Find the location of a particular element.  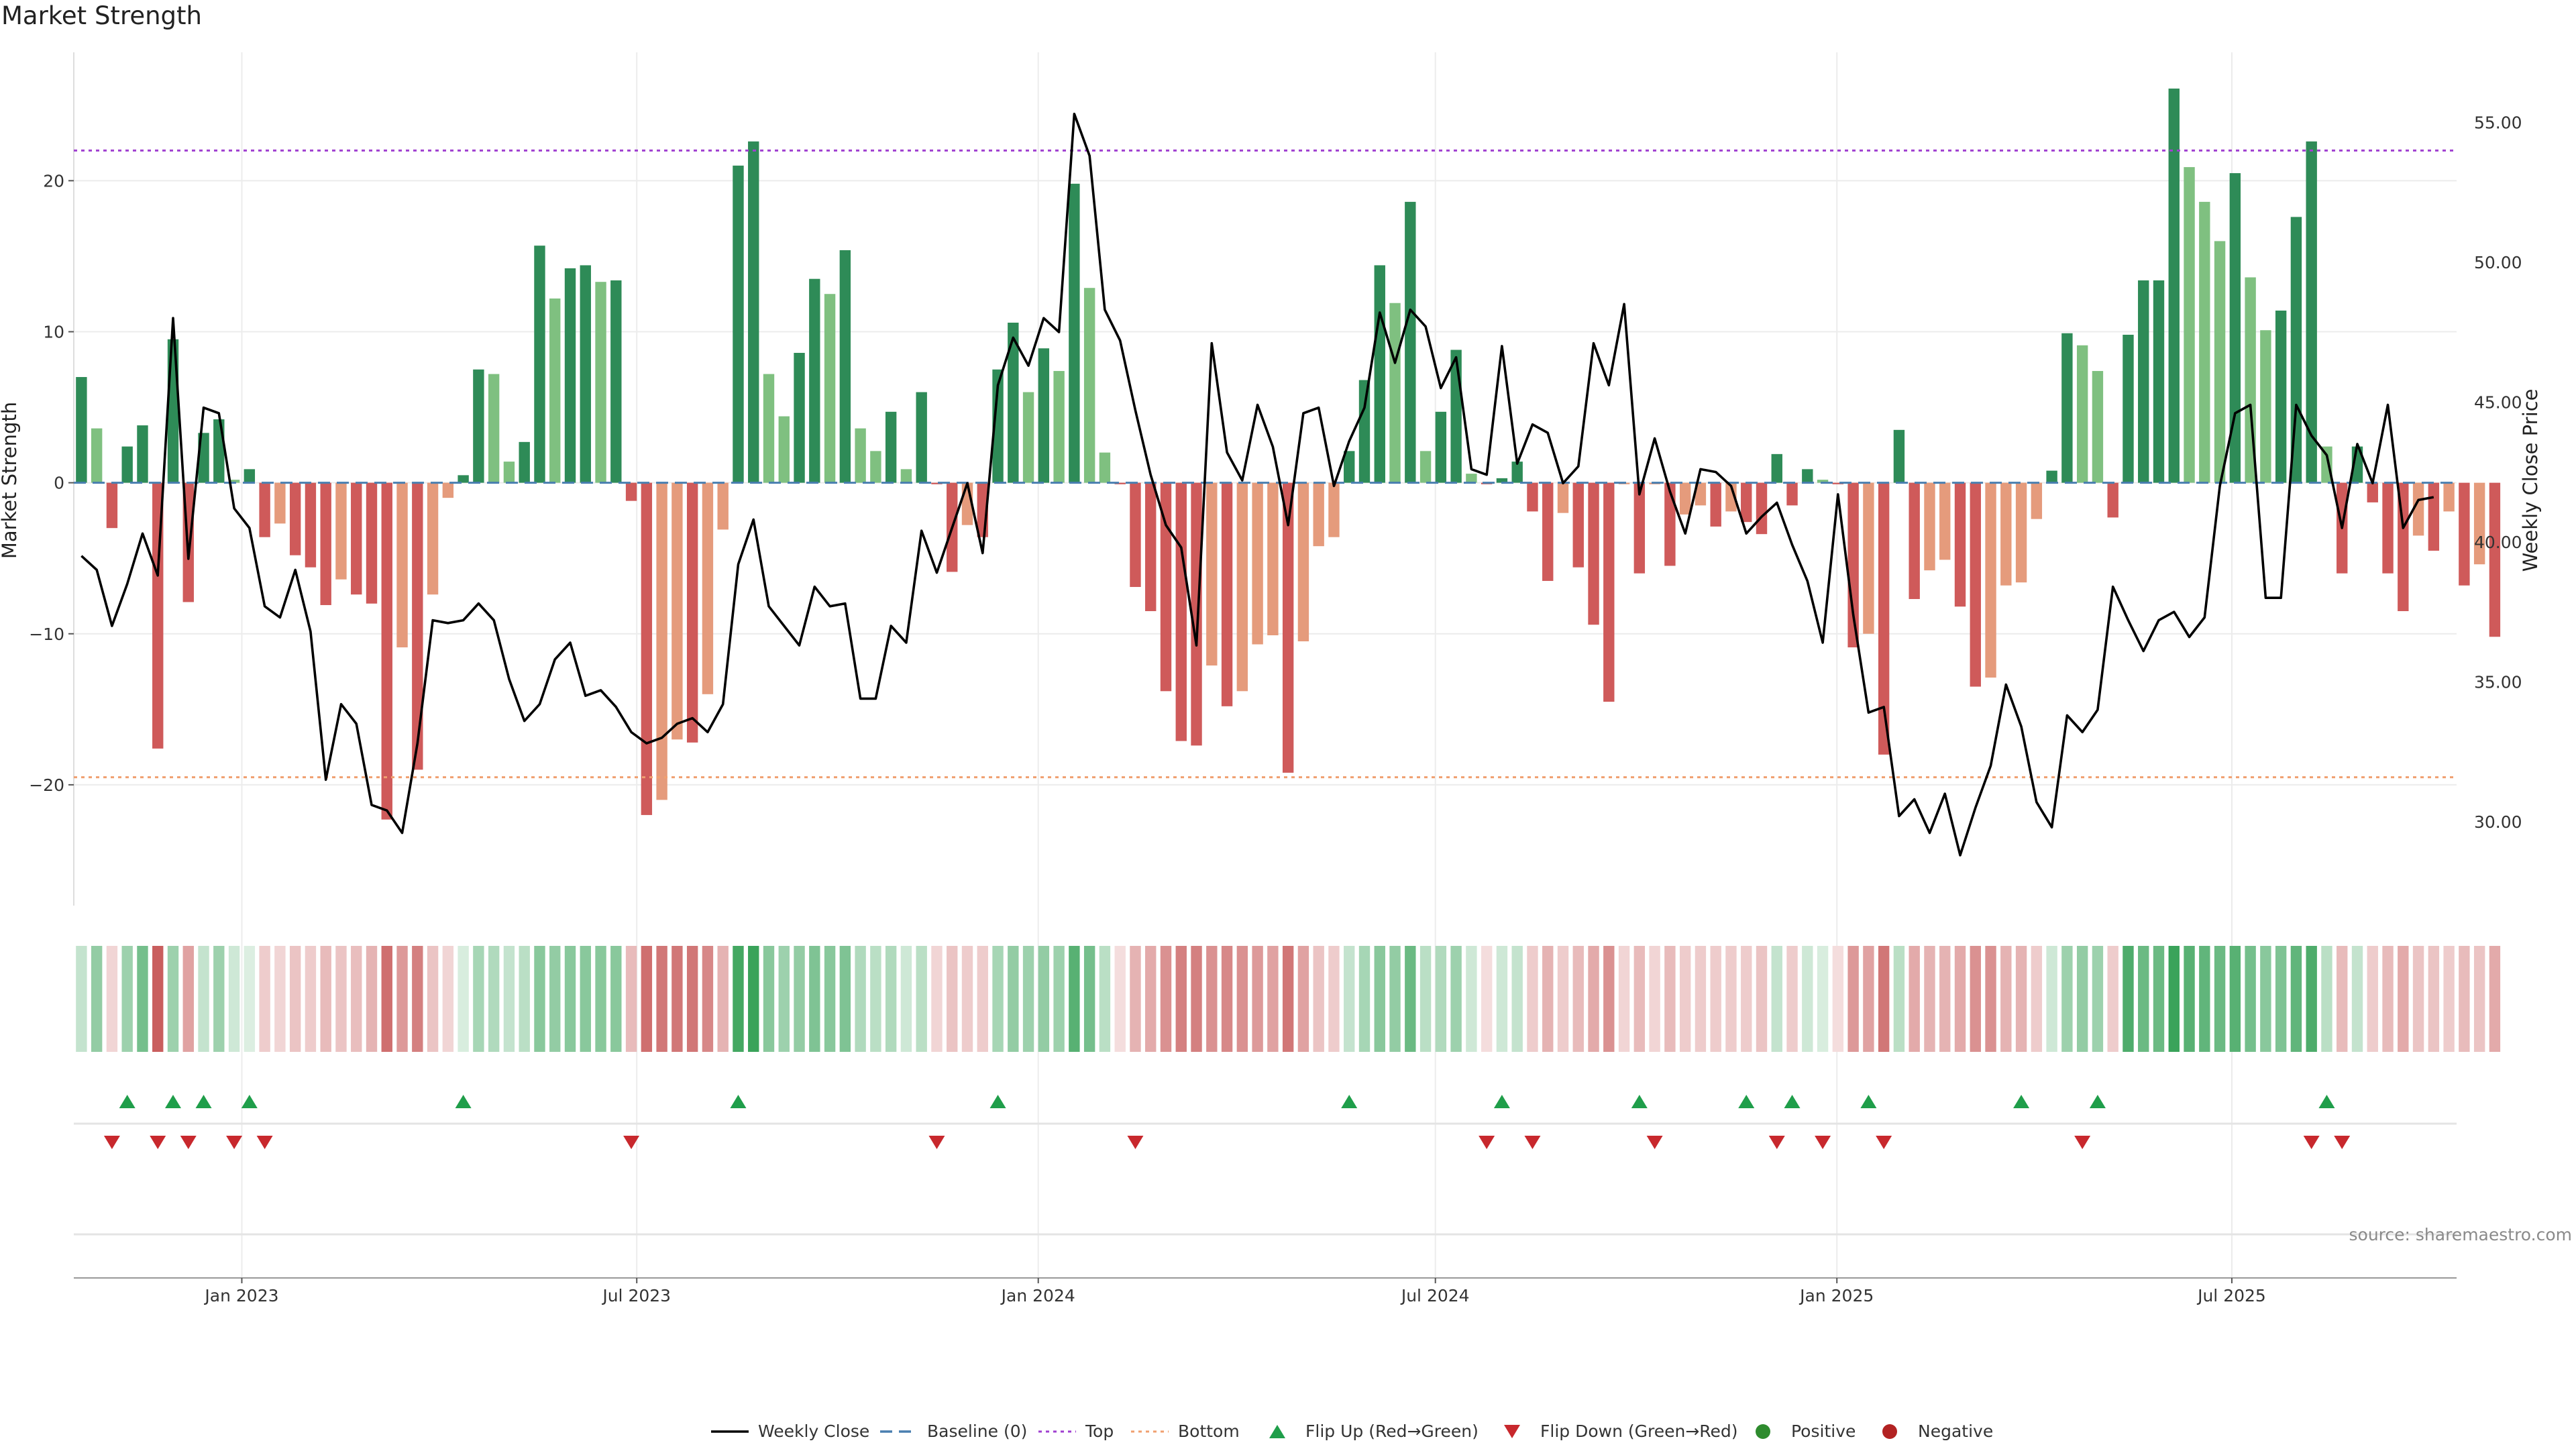

legend-label: Negative is located at coordinates (1955, 1431).